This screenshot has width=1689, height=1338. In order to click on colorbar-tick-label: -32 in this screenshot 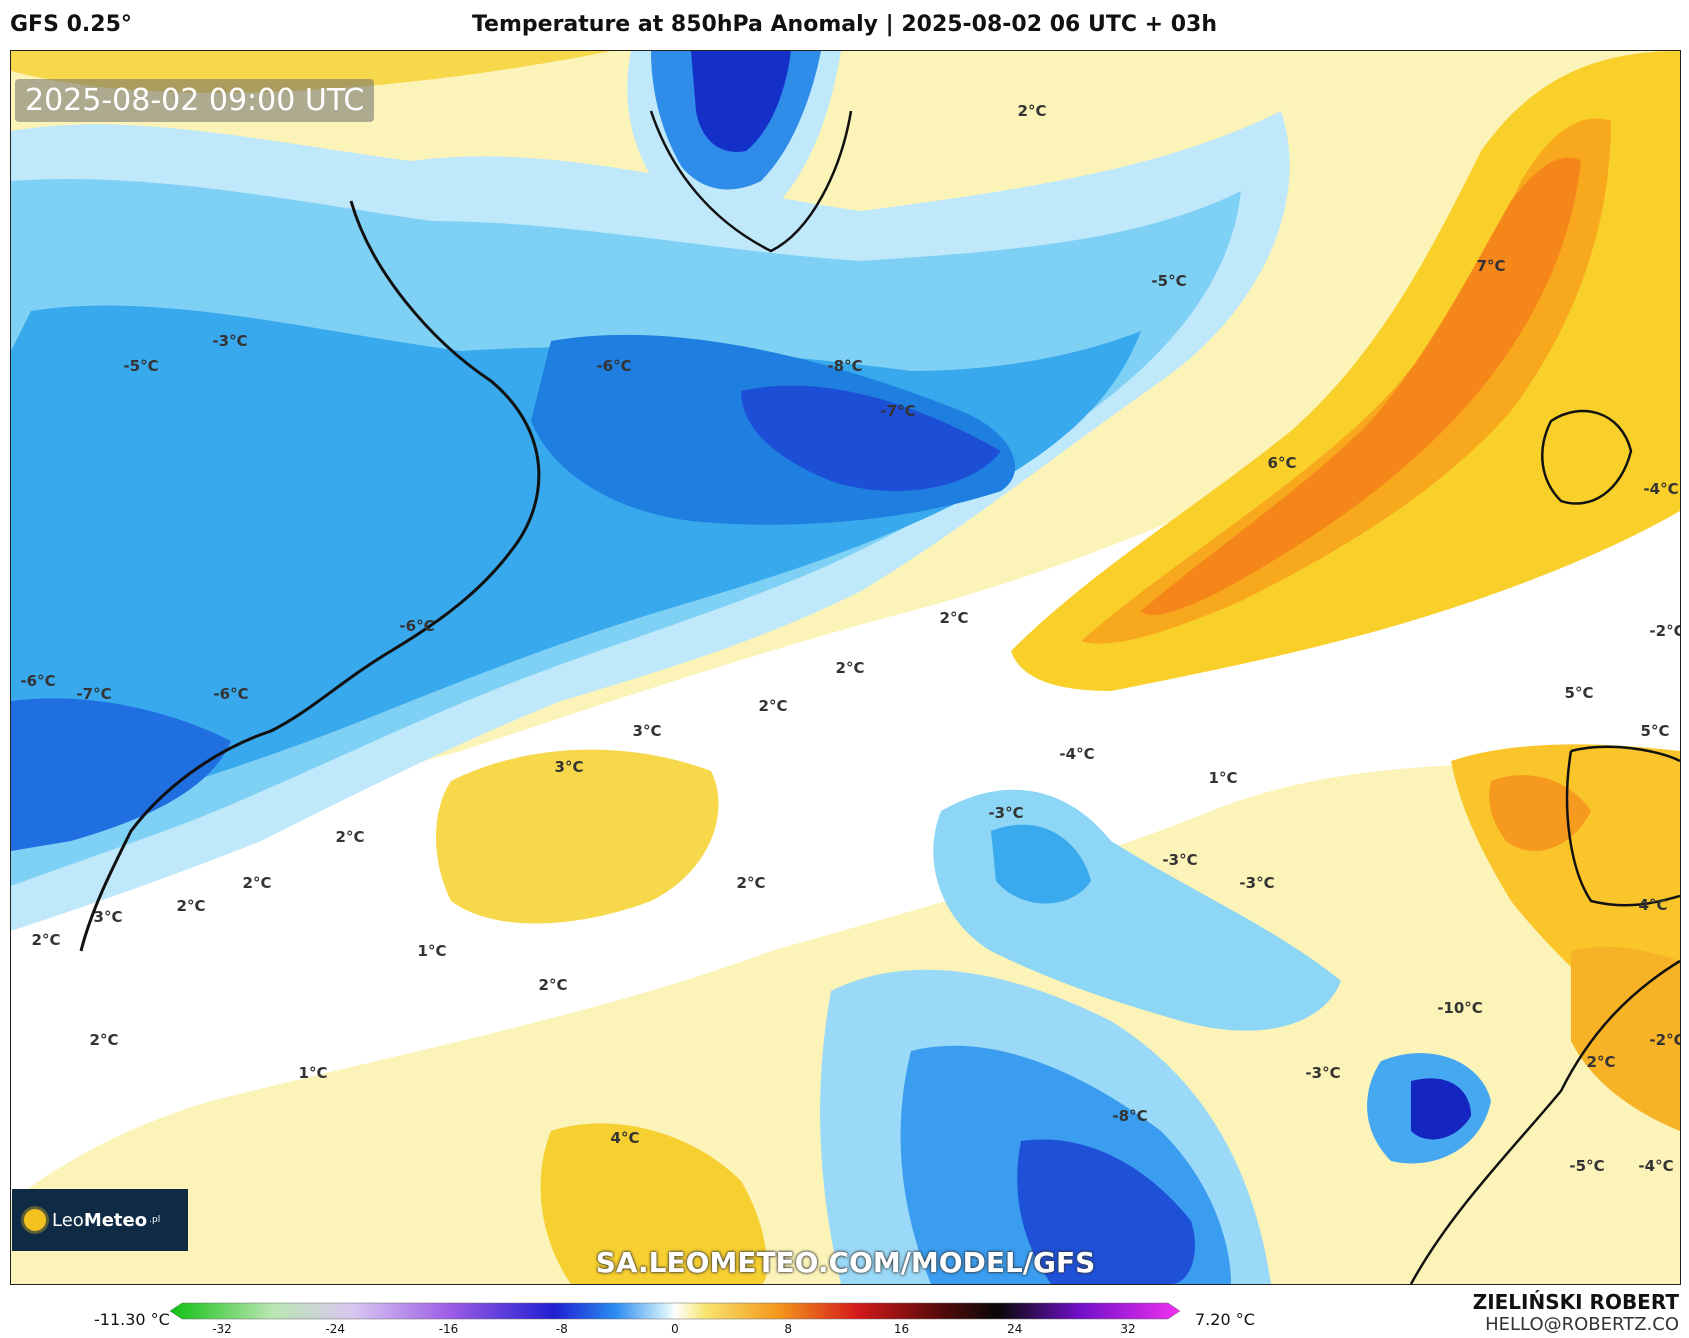, I will do `click(222, 1329)`.